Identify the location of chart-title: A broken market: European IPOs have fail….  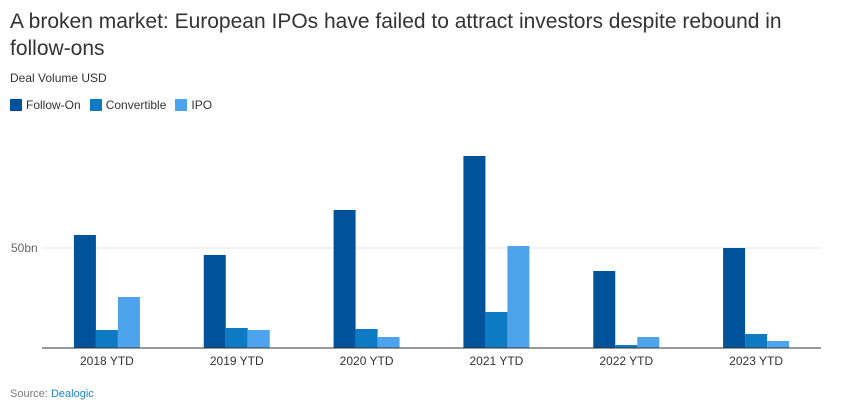
(396, 35).